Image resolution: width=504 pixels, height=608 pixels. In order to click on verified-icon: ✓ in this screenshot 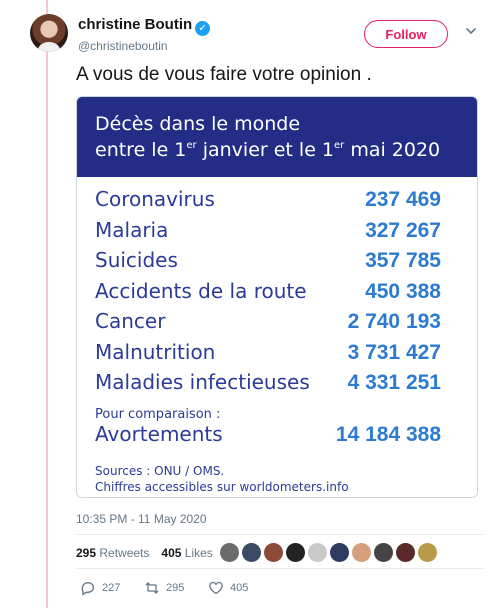, I will do `click(203, 28)`.